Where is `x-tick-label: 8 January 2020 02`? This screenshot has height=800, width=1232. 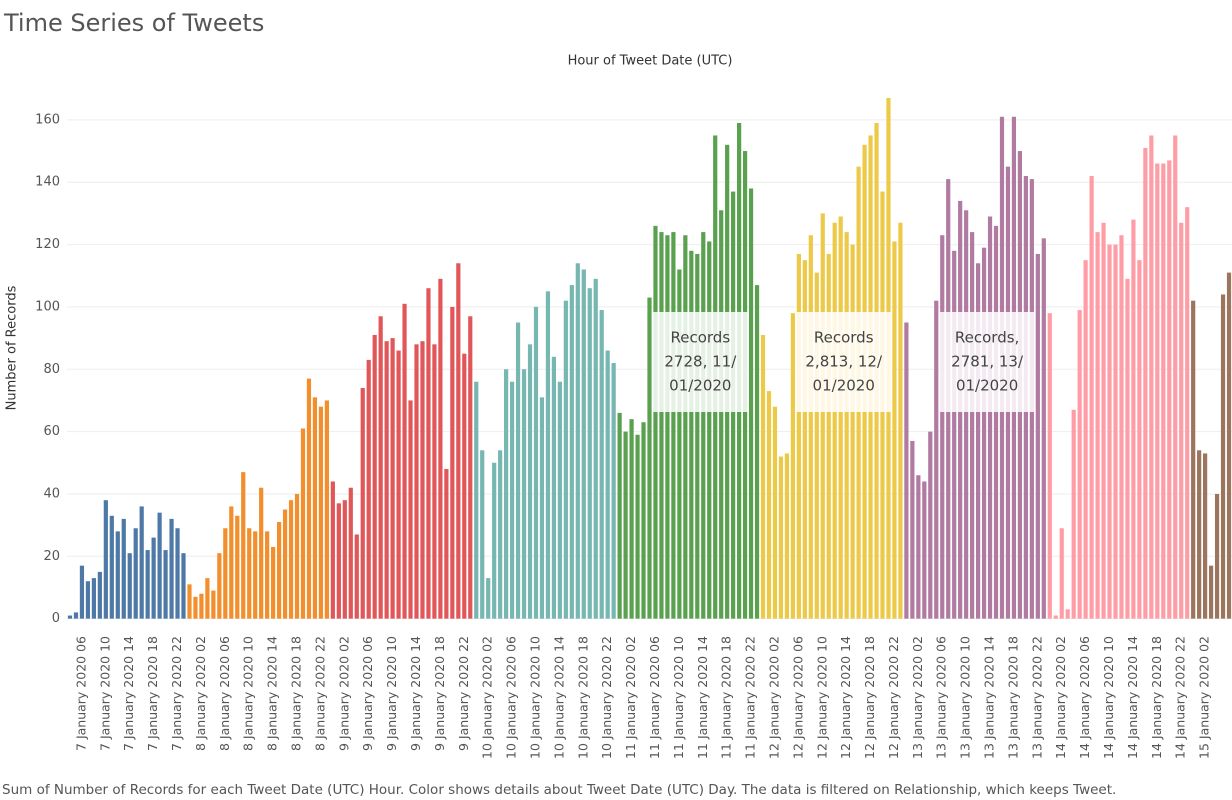 x-tick-label: 8 January 2020 02 is located at coordinates (200, 693).